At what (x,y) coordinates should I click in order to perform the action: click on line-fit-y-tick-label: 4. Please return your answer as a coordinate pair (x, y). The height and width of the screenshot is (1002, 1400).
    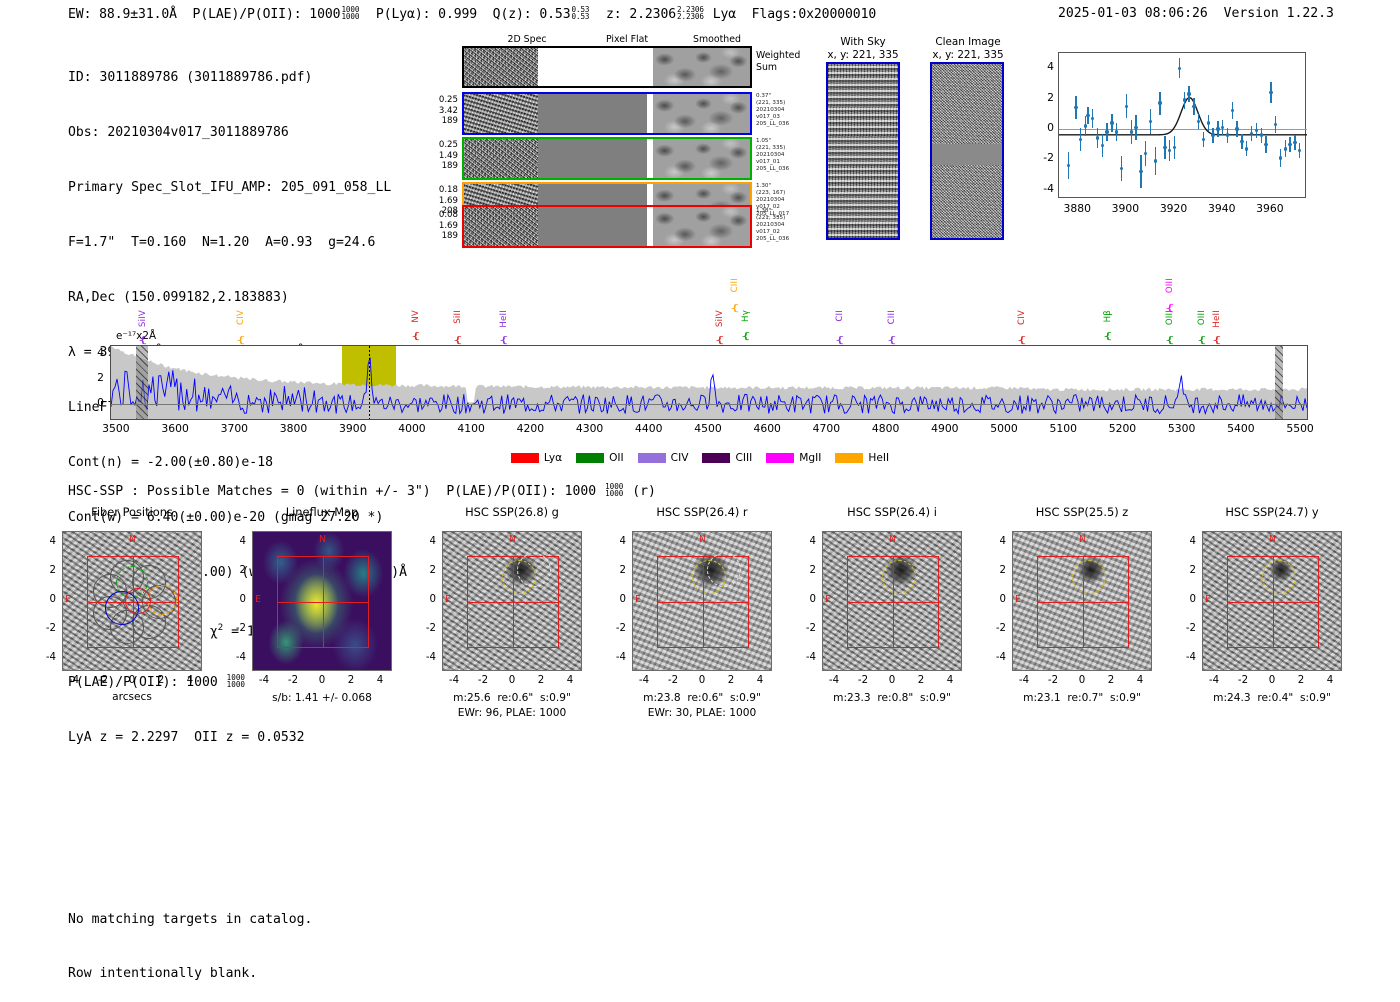
    Looking at the image, I should click on (1050, 67).